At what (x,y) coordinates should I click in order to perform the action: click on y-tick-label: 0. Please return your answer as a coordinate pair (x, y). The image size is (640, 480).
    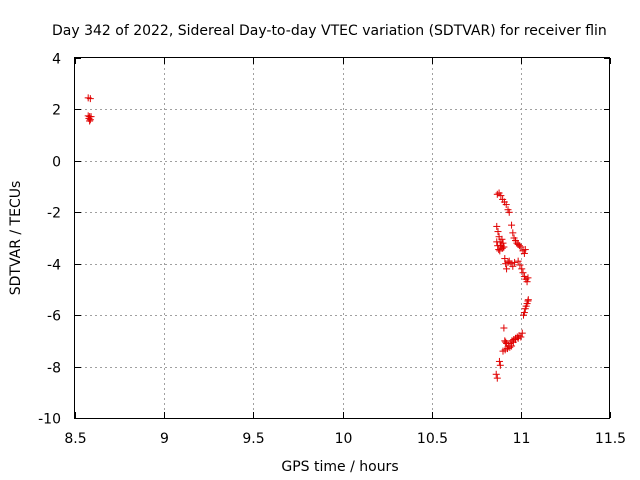
    Looking at the image, I should click on (56, 163).